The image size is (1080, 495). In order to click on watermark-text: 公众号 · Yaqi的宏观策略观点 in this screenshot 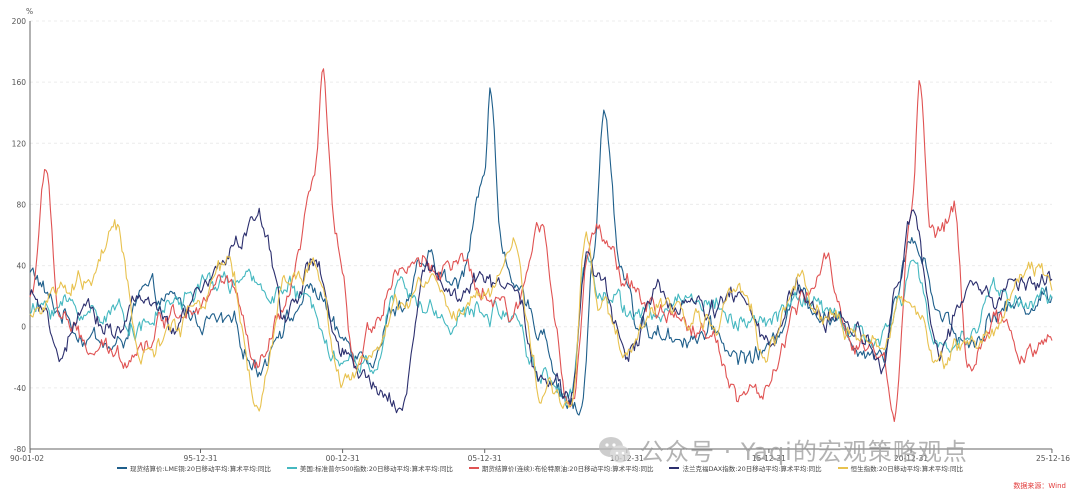, I will do `click(804, 452)`.